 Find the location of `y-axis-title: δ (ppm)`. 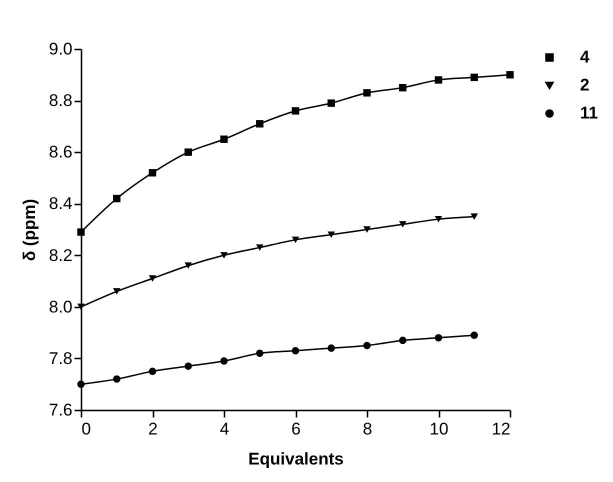

y-axis-title: δ (ppm) is located at coordinates (29, 230).